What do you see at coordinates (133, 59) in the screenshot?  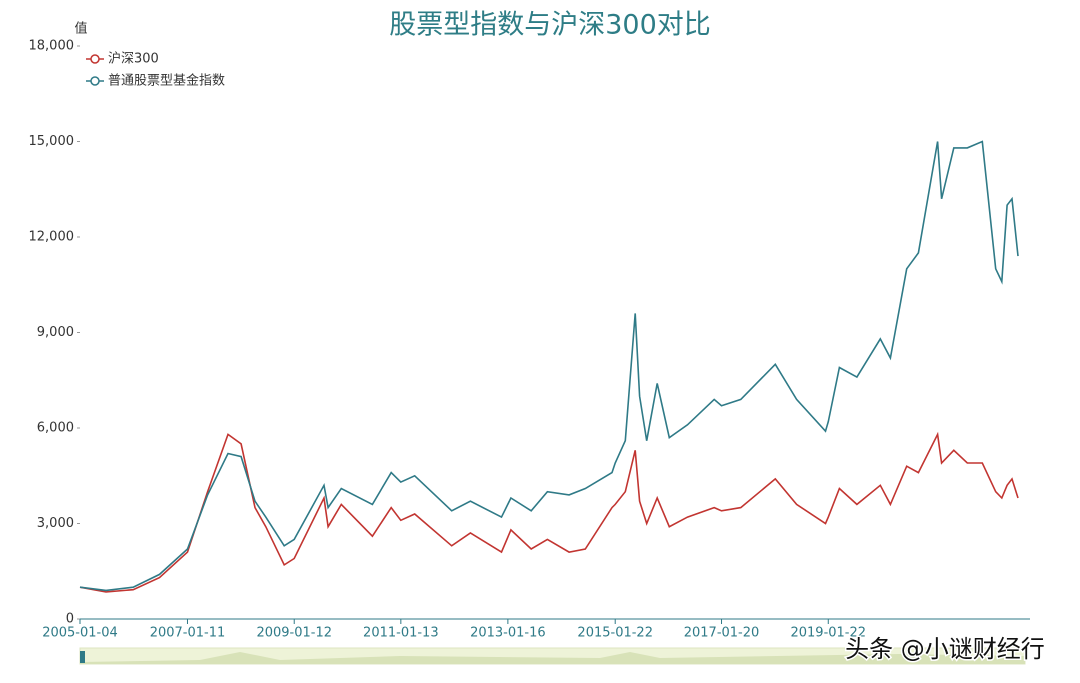 I see `legend-label: 沪深300` at bounding box center [133, 59].